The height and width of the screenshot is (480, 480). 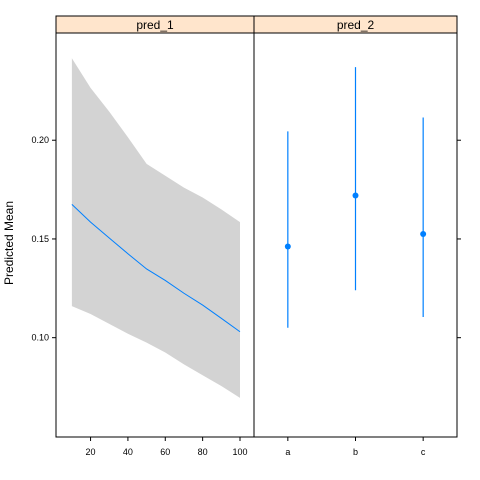 What do you see at coordinates (355, 452) in the screenshot?
I see `x-tick-label-b: b` at bounding box center [355, 452].